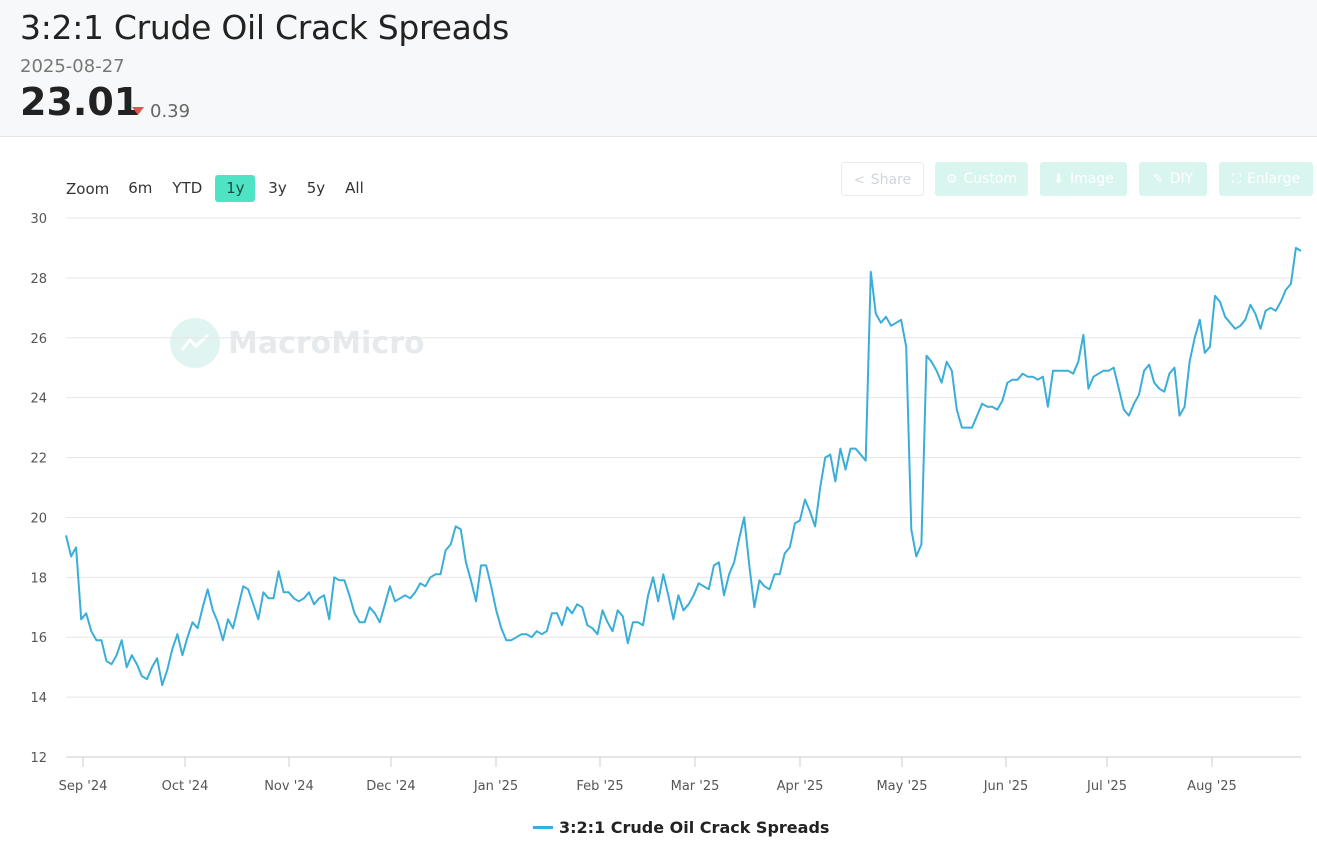 The width and height of the screenshot is (1317, 842). Describe the element at coordinates (72, 66) in the screenshot. I see `latest-date: 2025-08-27` at that location.